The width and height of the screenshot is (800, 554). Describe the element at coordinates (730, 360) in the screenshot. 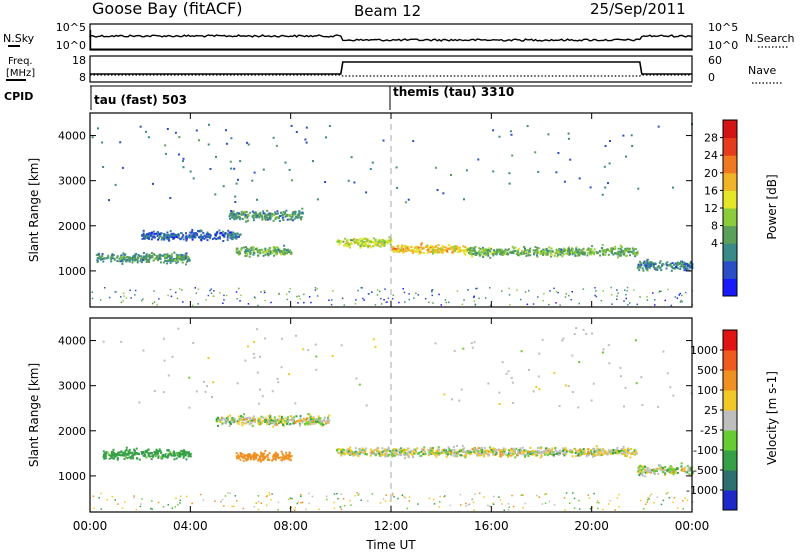

I see `colorbar-segment` at that location.